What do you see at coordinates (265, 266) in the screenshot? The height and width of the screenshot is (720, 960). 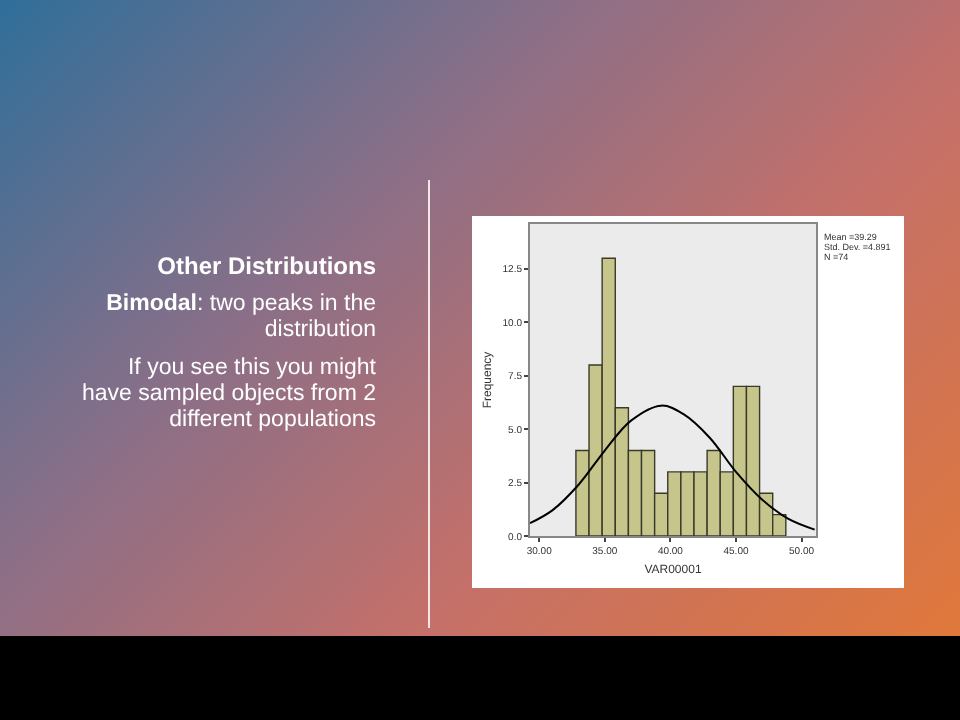 I see `text: Other Distributions` at bounding box center [265, 266].